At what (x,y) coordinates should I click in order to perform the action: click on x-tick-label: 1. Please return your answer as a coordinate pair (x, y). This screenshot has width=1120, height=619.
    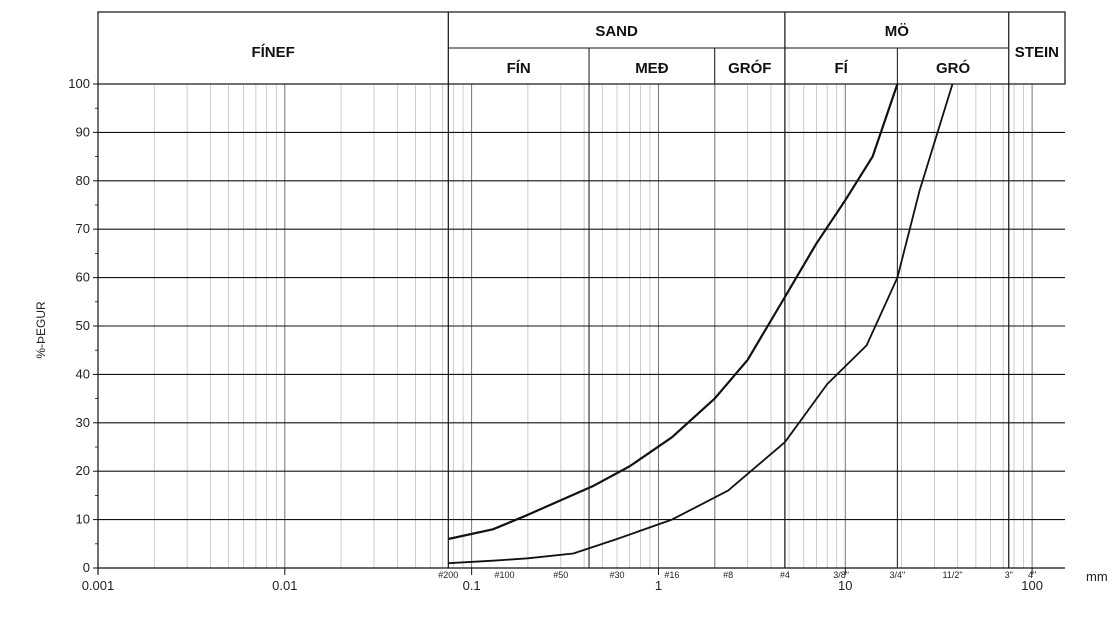
    Looking at the image, I should click on (658, 585).